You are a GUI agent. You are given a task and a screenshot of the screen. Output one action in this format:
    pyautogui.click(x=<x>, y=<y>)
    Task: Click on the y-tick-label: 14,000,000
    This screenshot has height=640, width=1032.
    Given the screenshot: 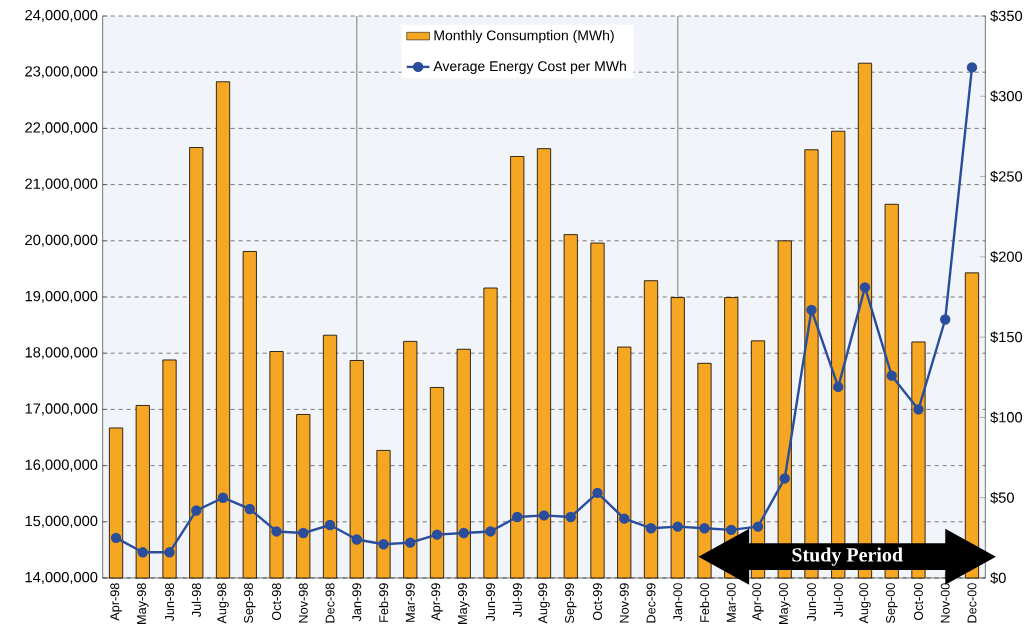 What is the action you would take?
    pyautogui.click(x=61, y=578)
    